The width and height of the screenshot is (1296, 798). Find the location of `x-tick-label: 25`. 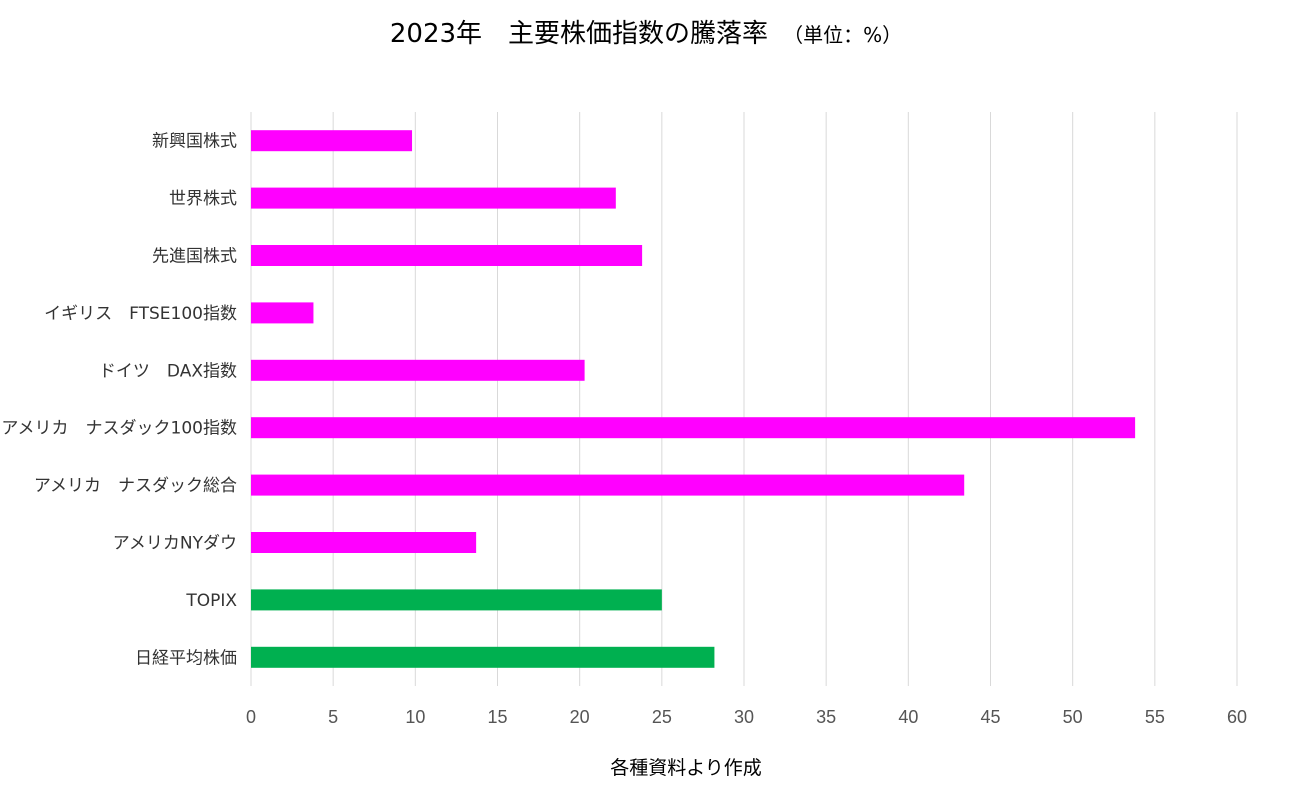

x-tick-label: 25 is located at coordinates (662, 717).